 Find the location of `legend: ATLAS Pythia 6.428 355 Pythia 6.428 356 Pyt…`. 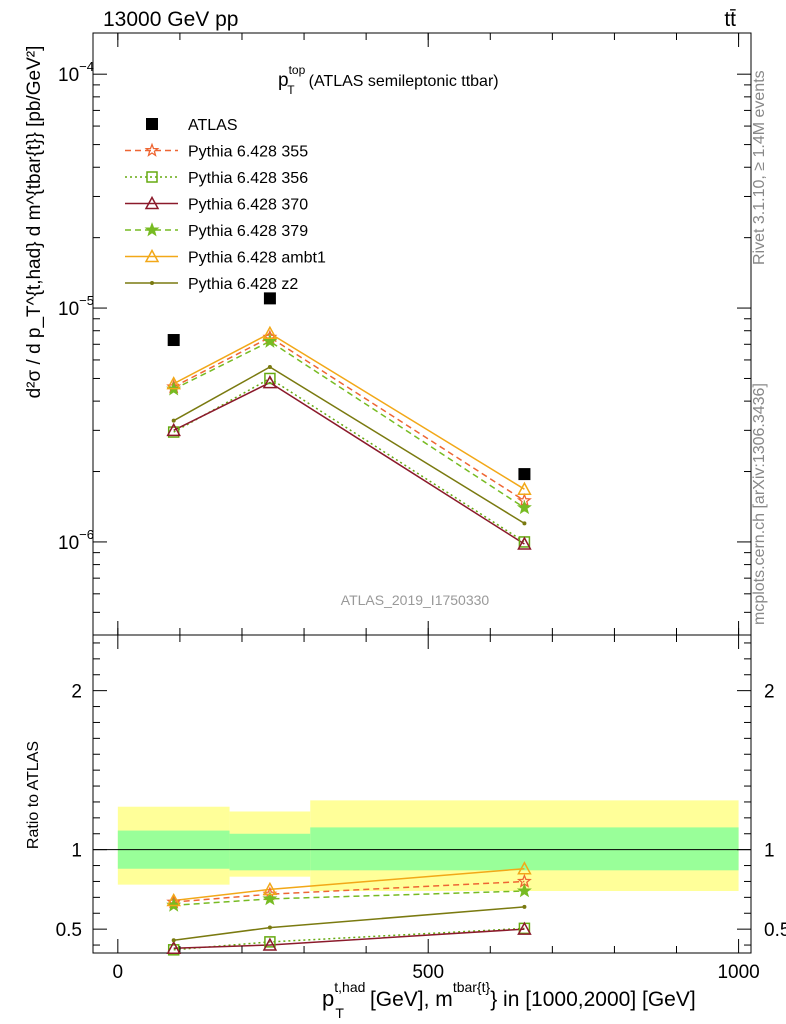

legend: ATLAS Pythia 6.428 355 Pythia 6.428 356 Pyt… is located at coordinates (225, 205).